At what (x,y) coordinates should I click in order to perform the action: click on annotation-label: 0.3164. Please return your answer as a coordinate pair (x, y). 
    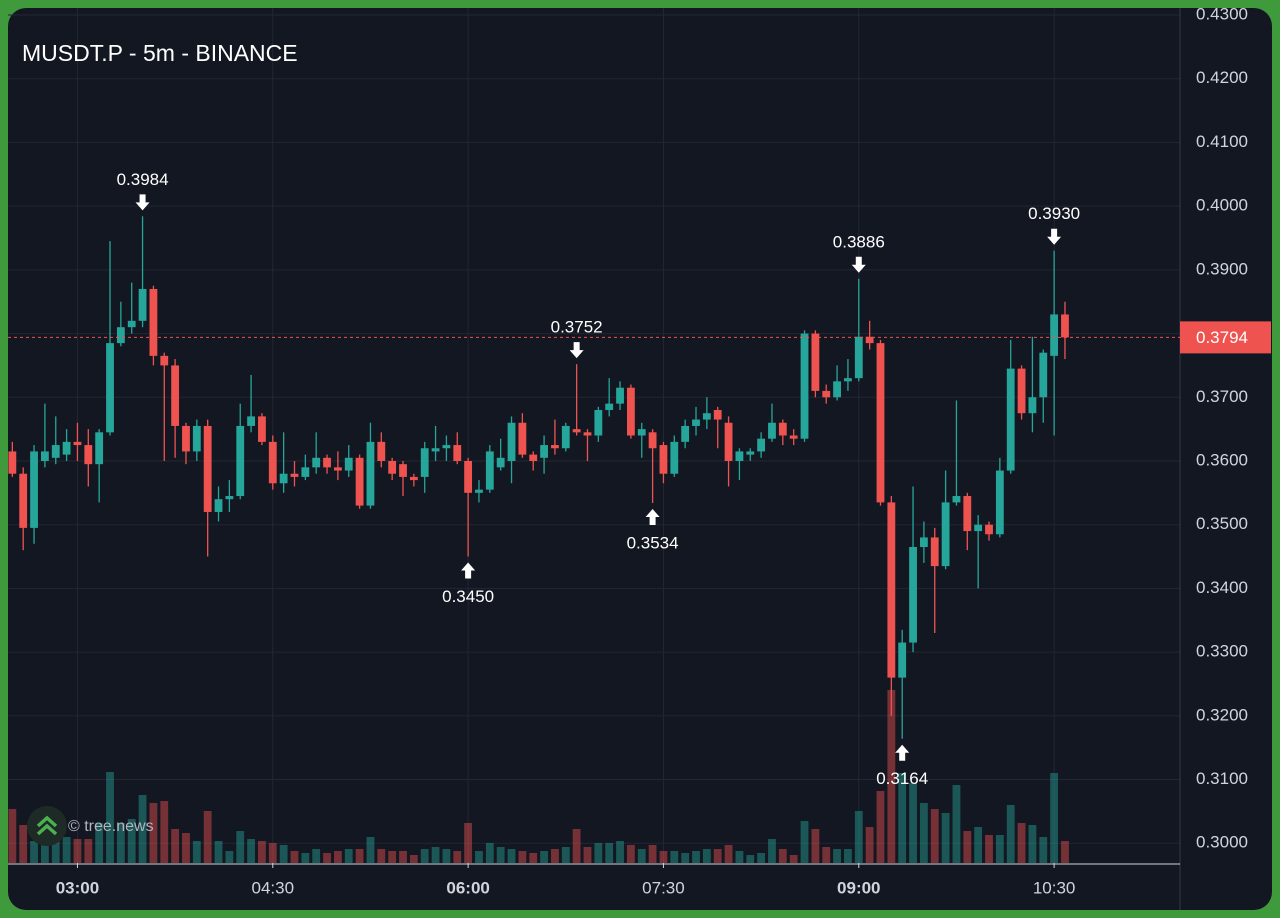
    Looking at the image, I should click on (902, 778).